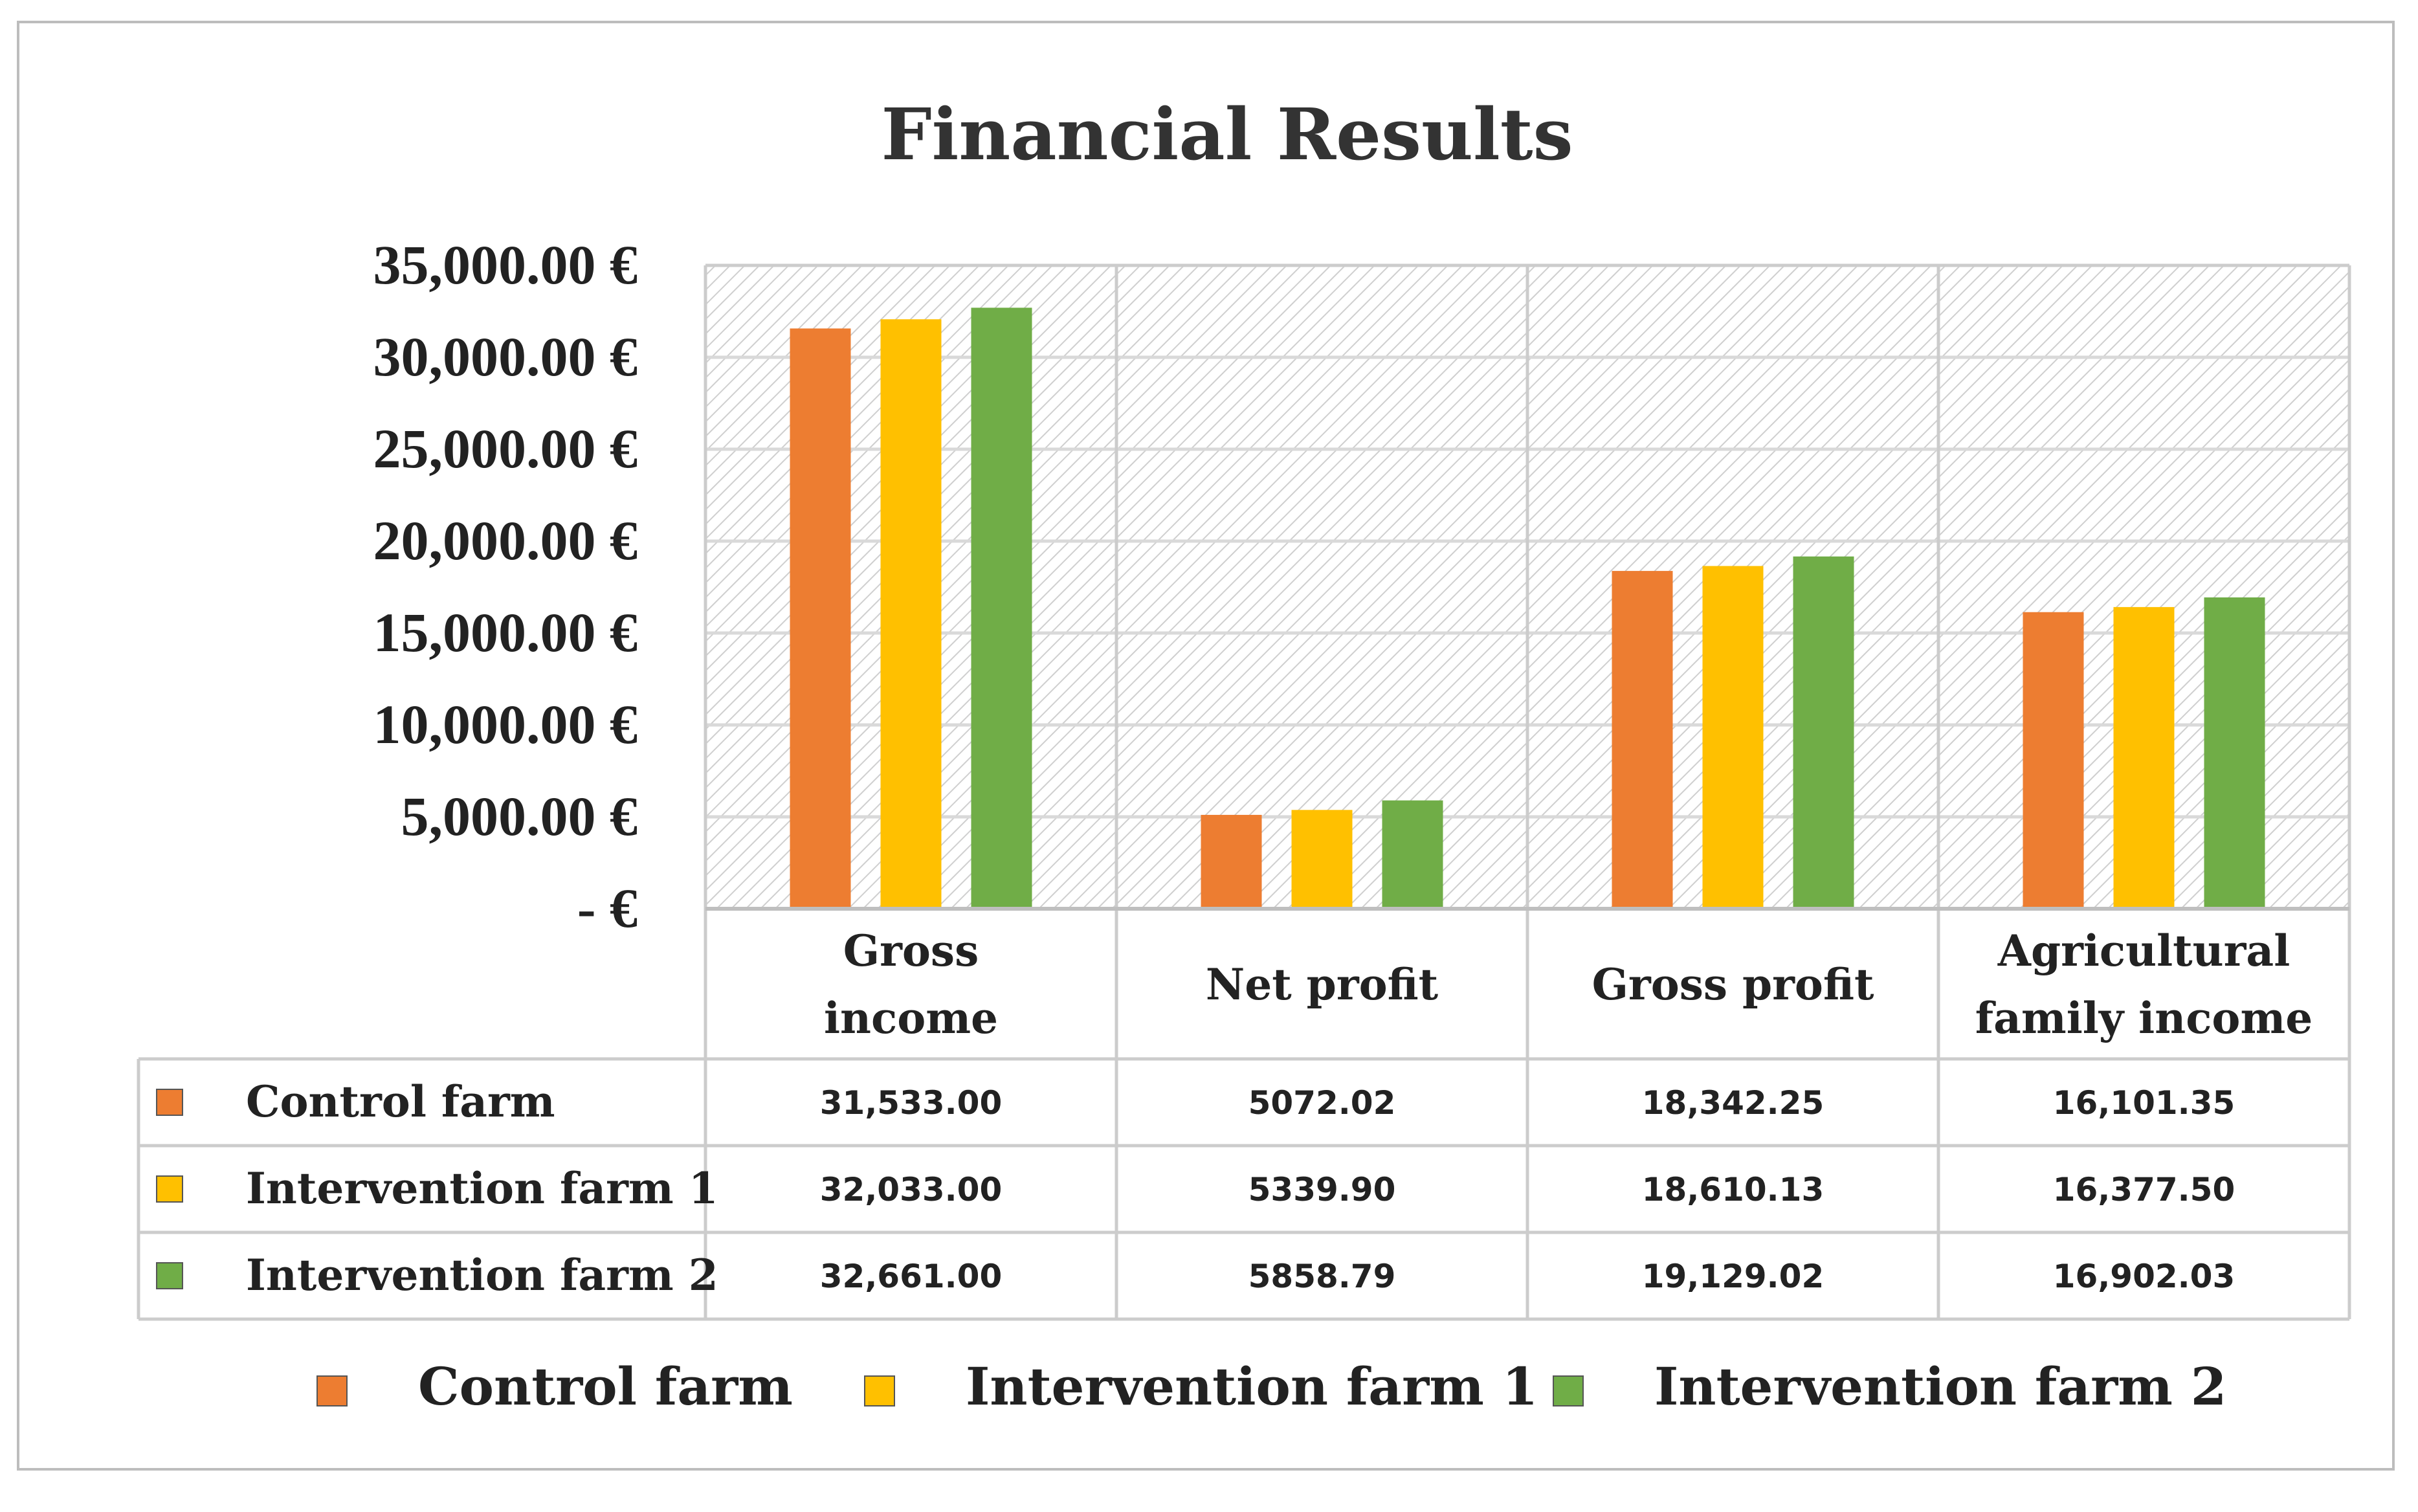 The width and height of the screenshot is (2418, 1512). What do you see at coordinates (911, 951) in the screenshot?
I see `x-category-label: Gross` at bounding box center [911, 951].